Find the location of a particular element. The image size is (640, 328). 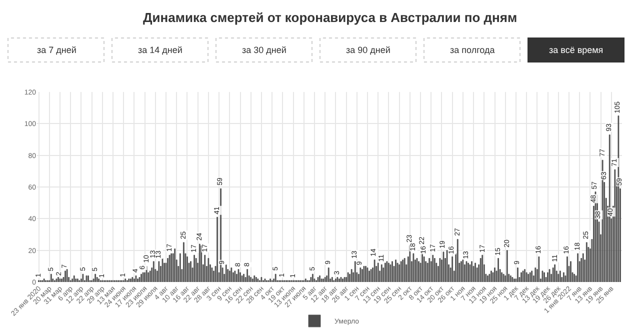

text: за 7 дней is located at coordinates (56, 50).